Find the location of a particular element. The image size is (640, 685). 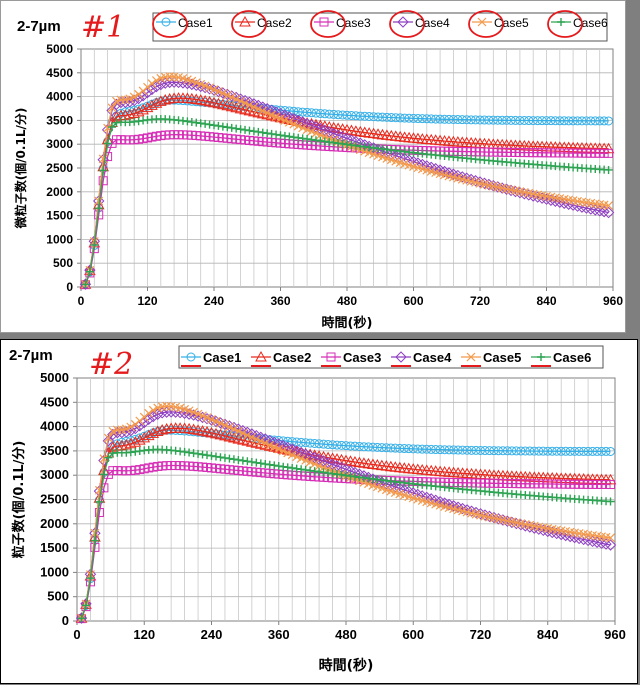

y-tick-label: 4000 is located at coordinates (54, 426).